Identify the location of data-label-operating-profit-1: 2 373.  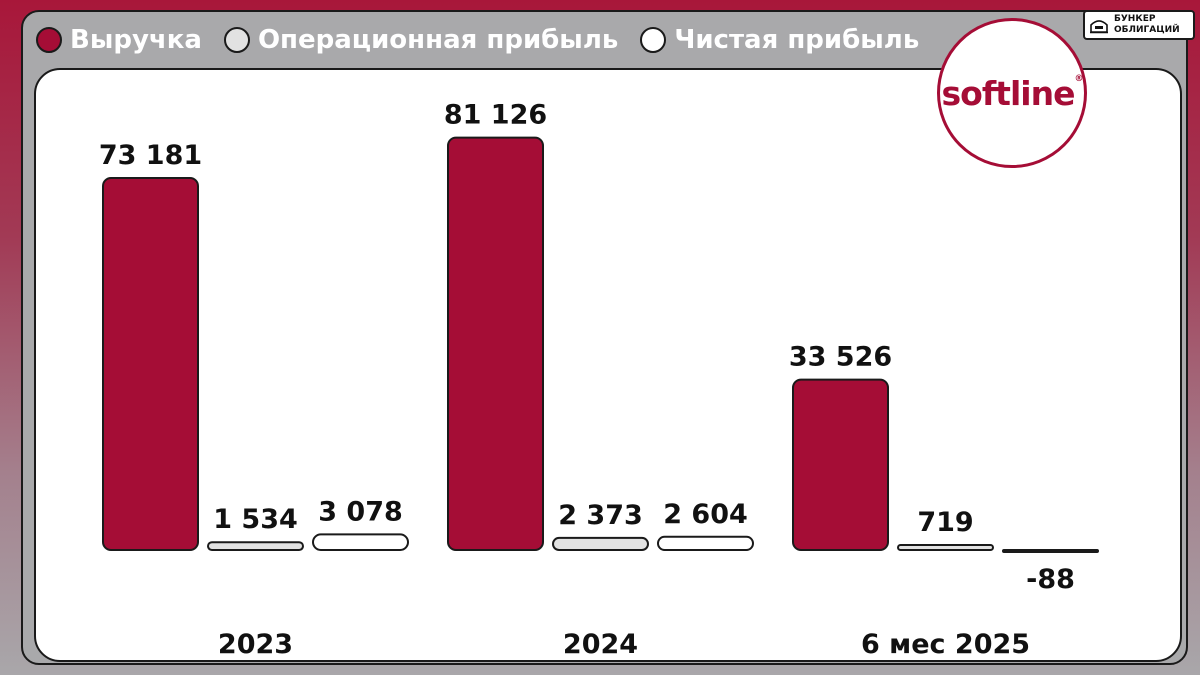
(600, 515).